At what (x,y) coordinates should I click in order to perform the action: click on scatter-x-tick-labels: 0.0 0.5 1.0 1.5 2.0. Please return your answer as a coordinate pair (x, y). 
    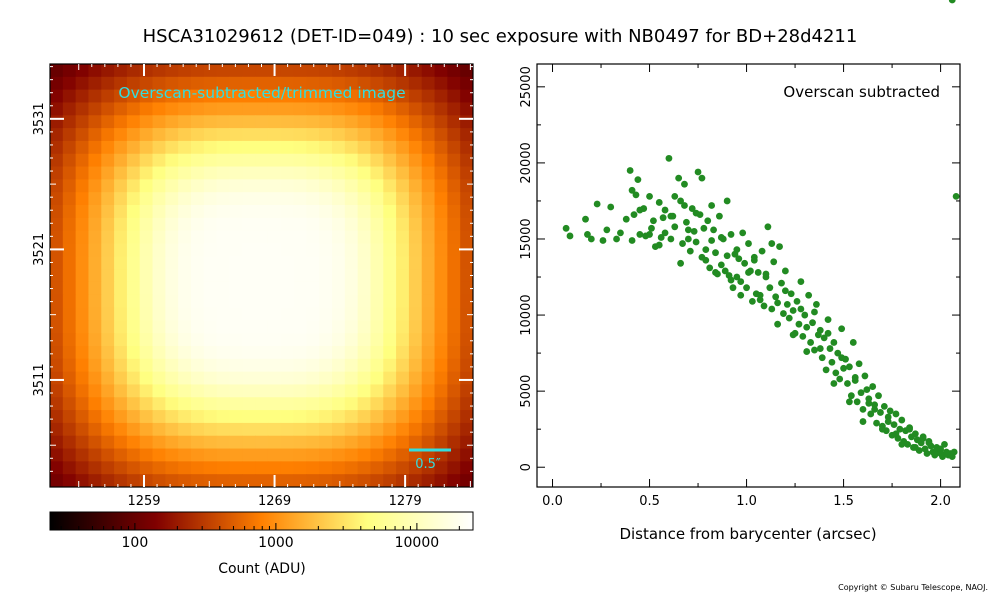
    Looking at the image, I should click on (746, 501).